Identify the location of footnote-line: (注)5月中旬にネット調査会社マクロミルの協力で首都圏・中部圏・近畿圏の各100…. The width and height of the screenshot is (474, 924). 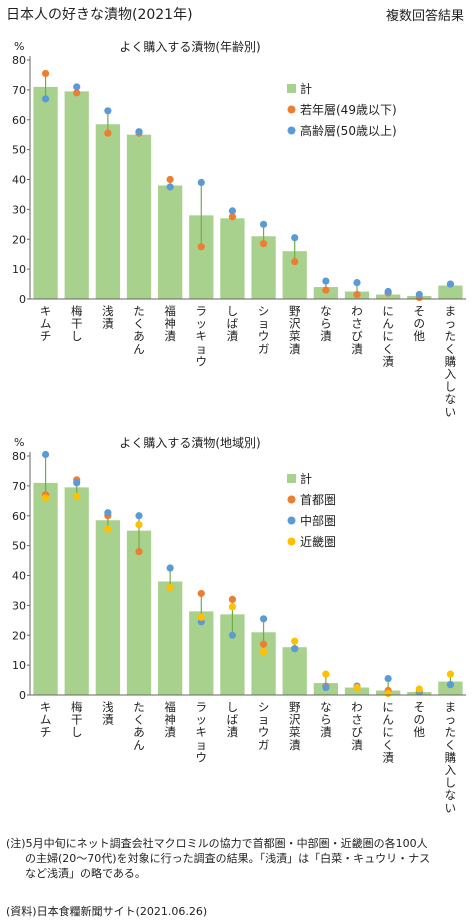
(217, 843).